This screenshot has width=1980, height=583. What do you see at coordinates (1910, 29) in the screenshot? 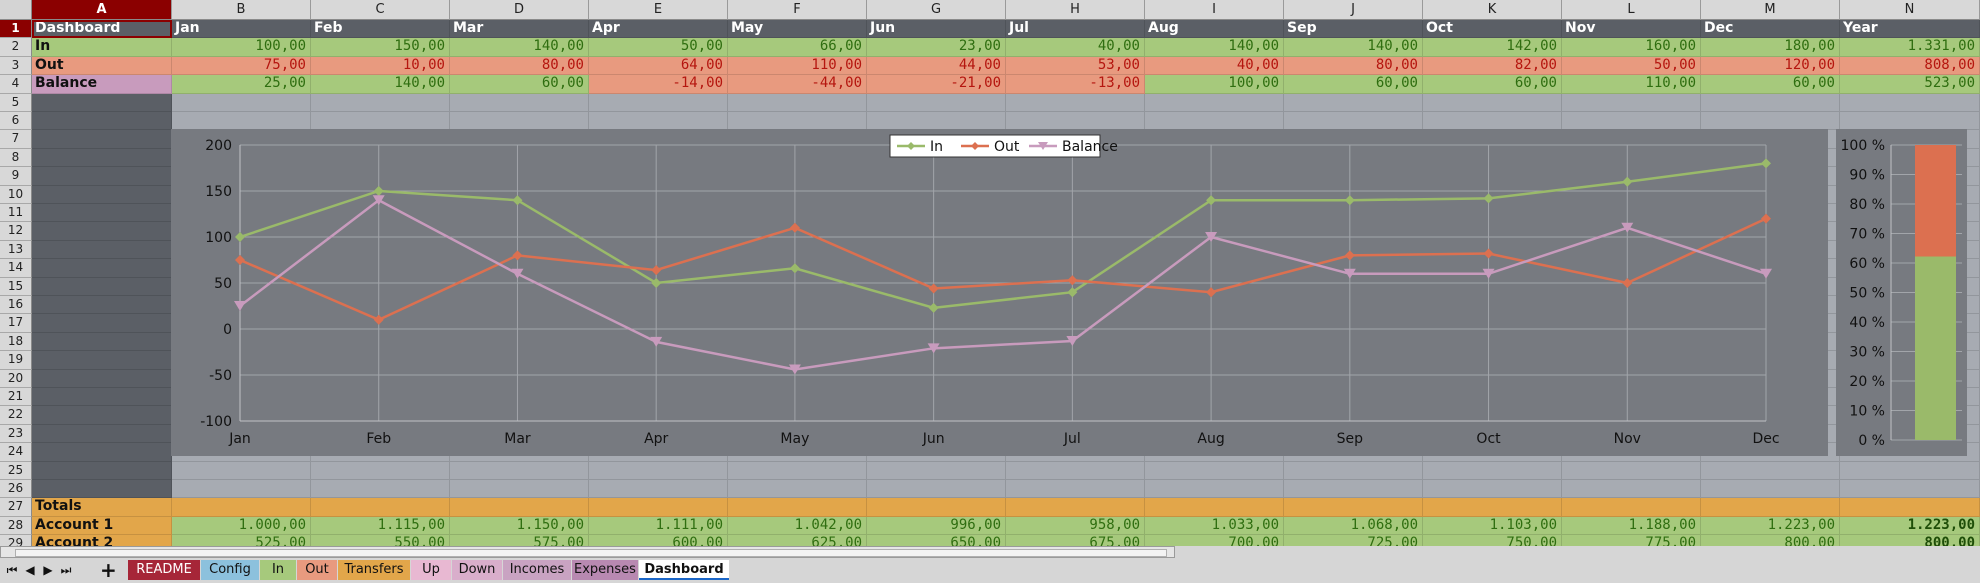
I see `year-header: Year` at bounding box center [1910, 29].